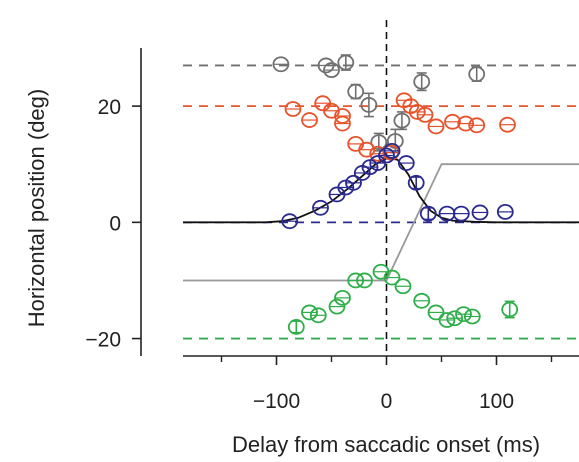  Describe the element at coordinates (386, 444) in the screenshot. I see `x-axis-title: Delay from saccadic onset (ms)` at that location.